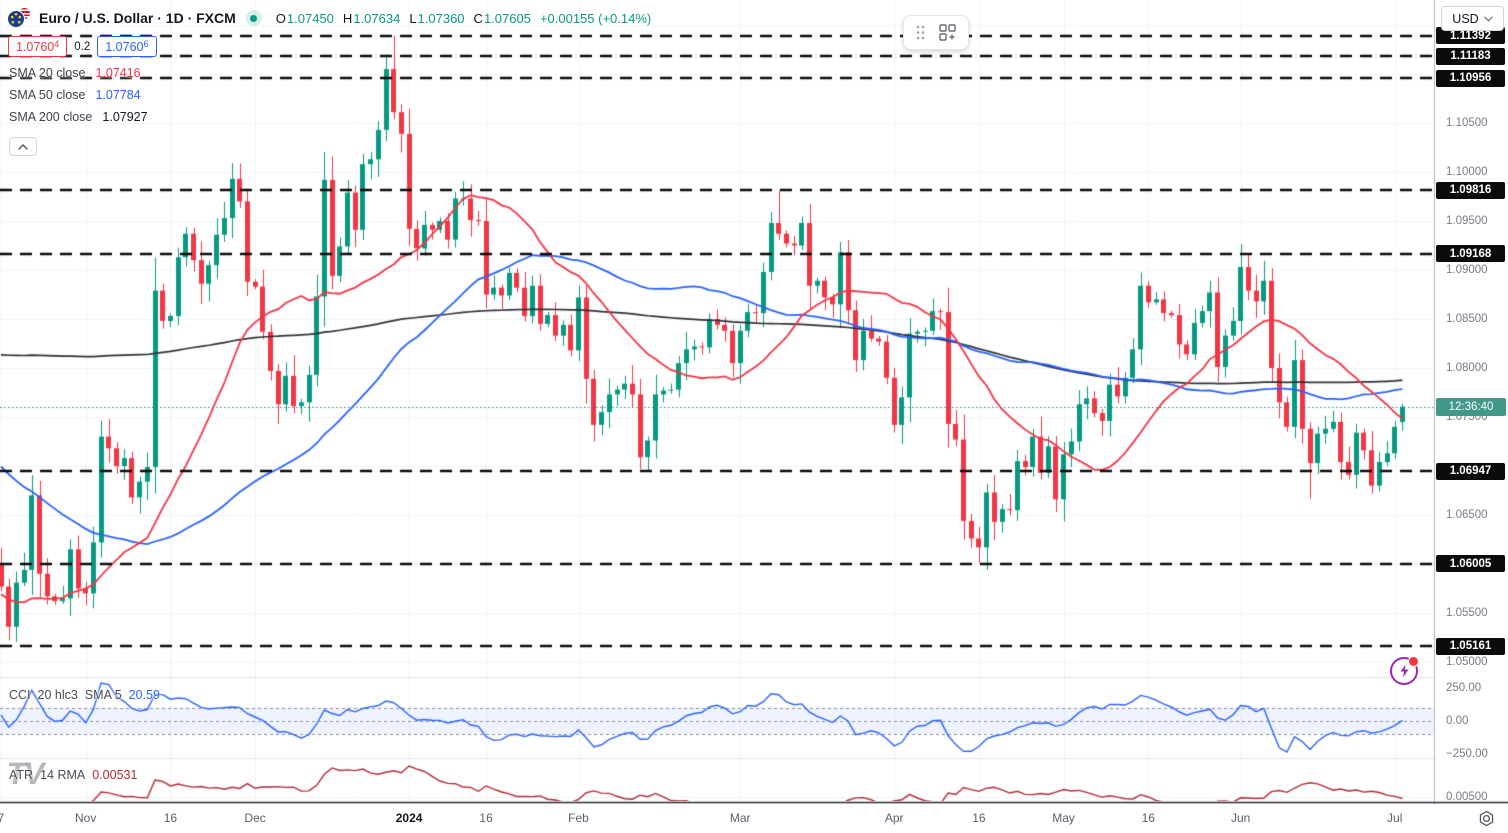 This screenshot has width=1508, height=833. What do you see at coordinates (1470, 78) in the screenshot?
I see `price-level-label: 1.10956` at bounding box center [1470, 78].